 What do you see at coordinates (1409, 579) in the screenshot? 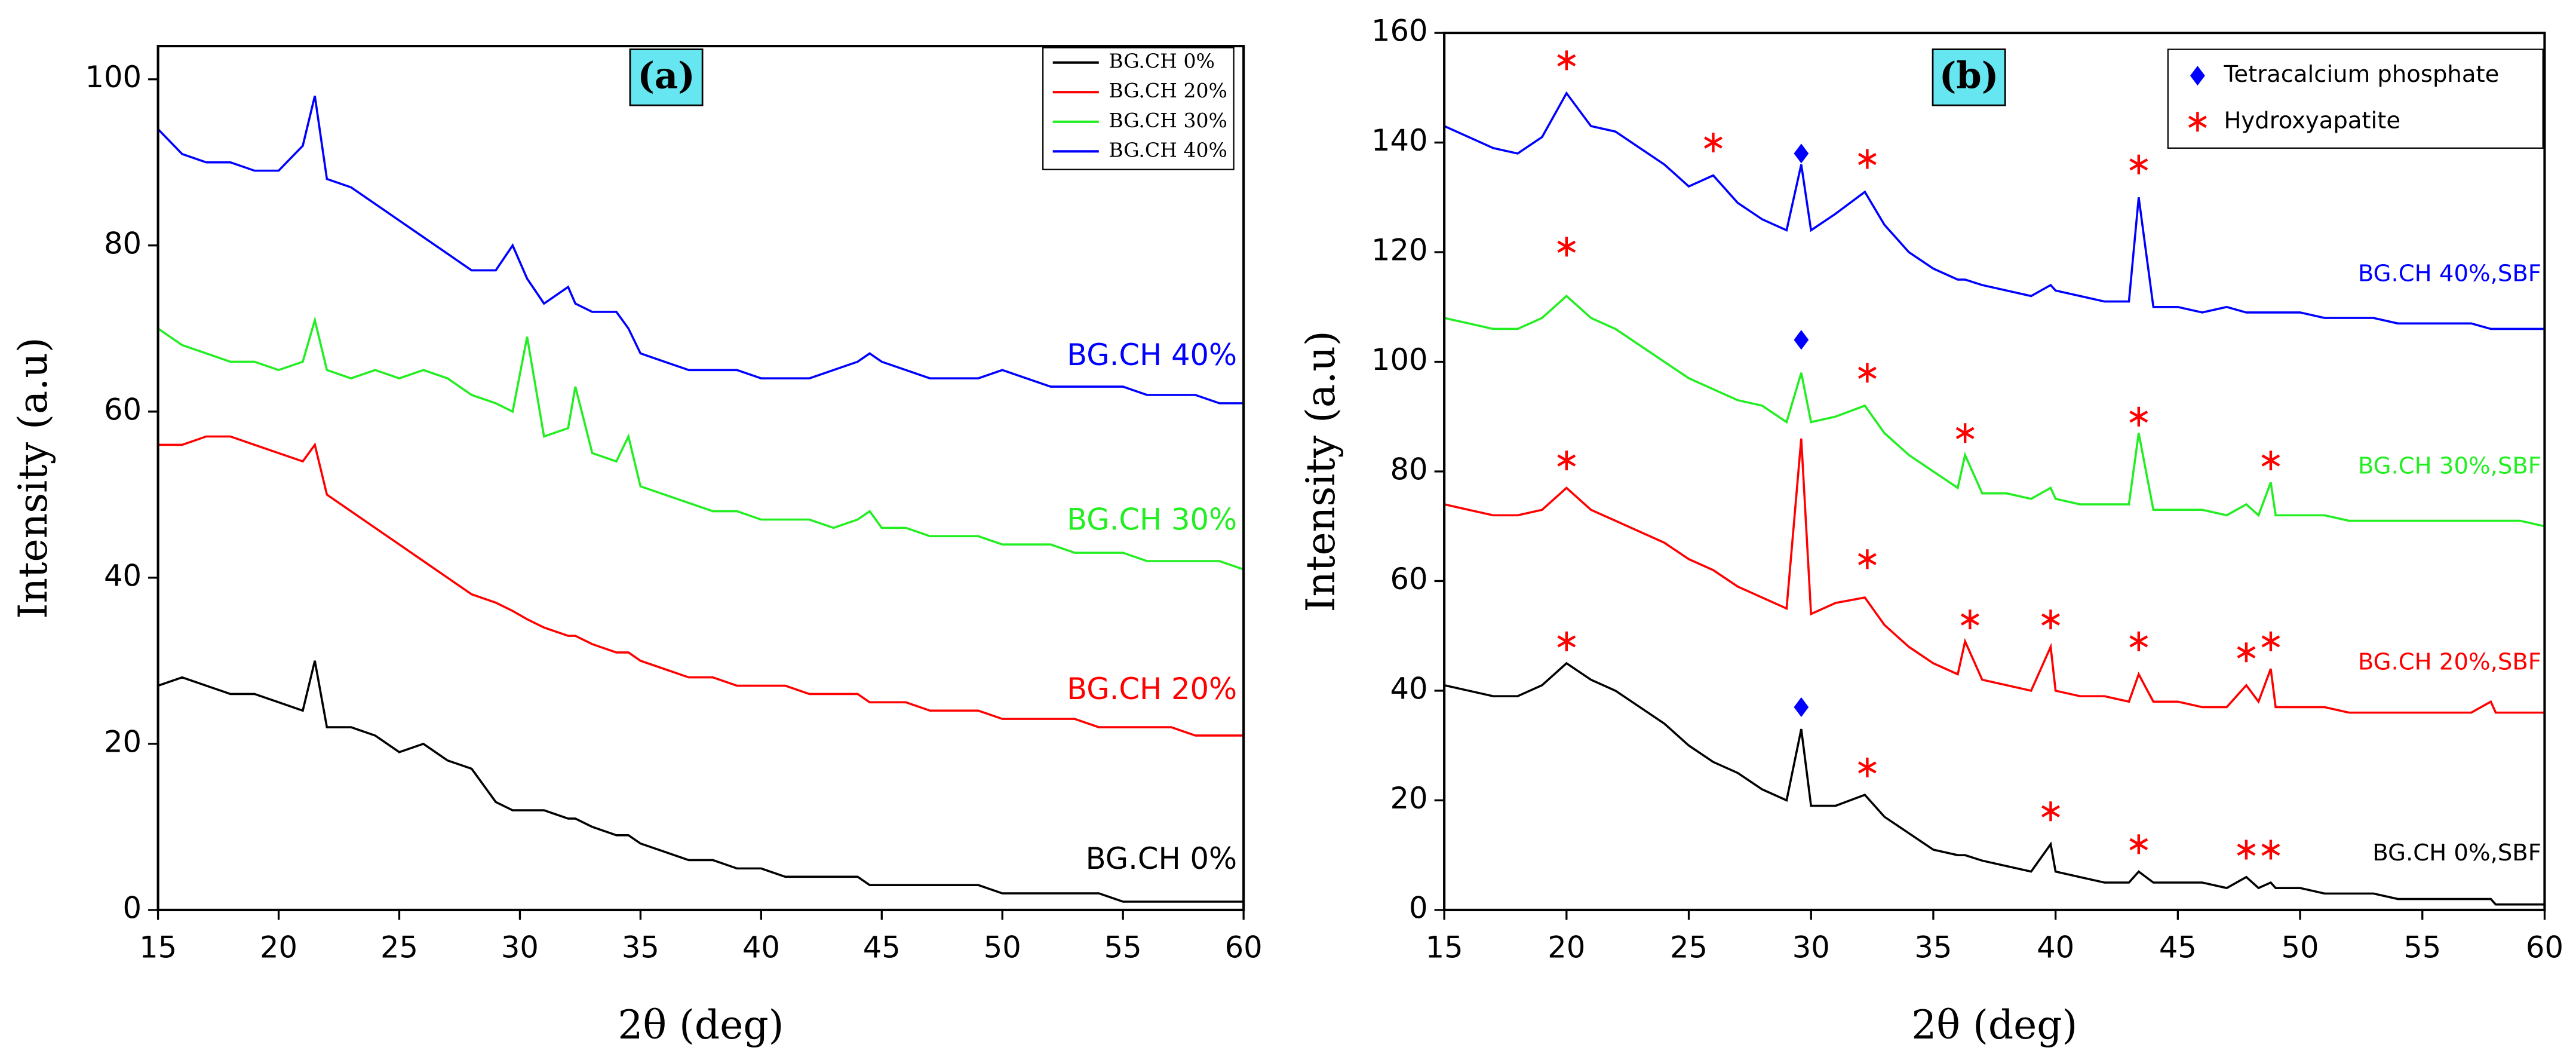
I see `y-tick-label: 60` at bounding box center [1409, 579].